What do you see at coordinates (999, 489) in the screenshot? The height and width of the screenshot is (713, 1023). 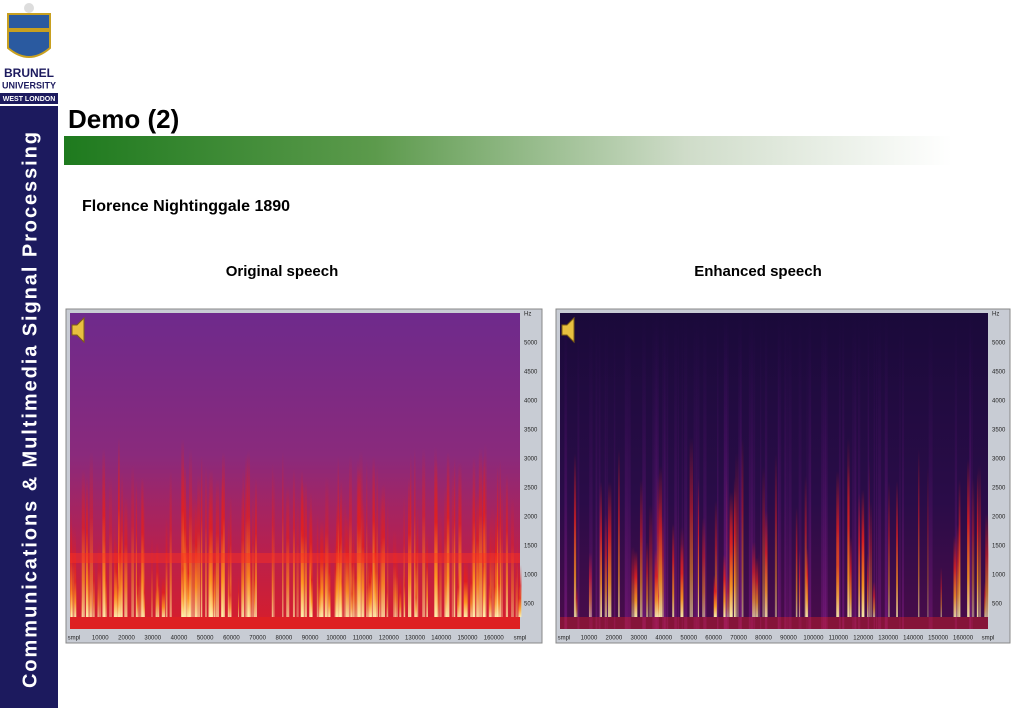 I see `y-axis-label: 2500` at bounding box center [999, 489].